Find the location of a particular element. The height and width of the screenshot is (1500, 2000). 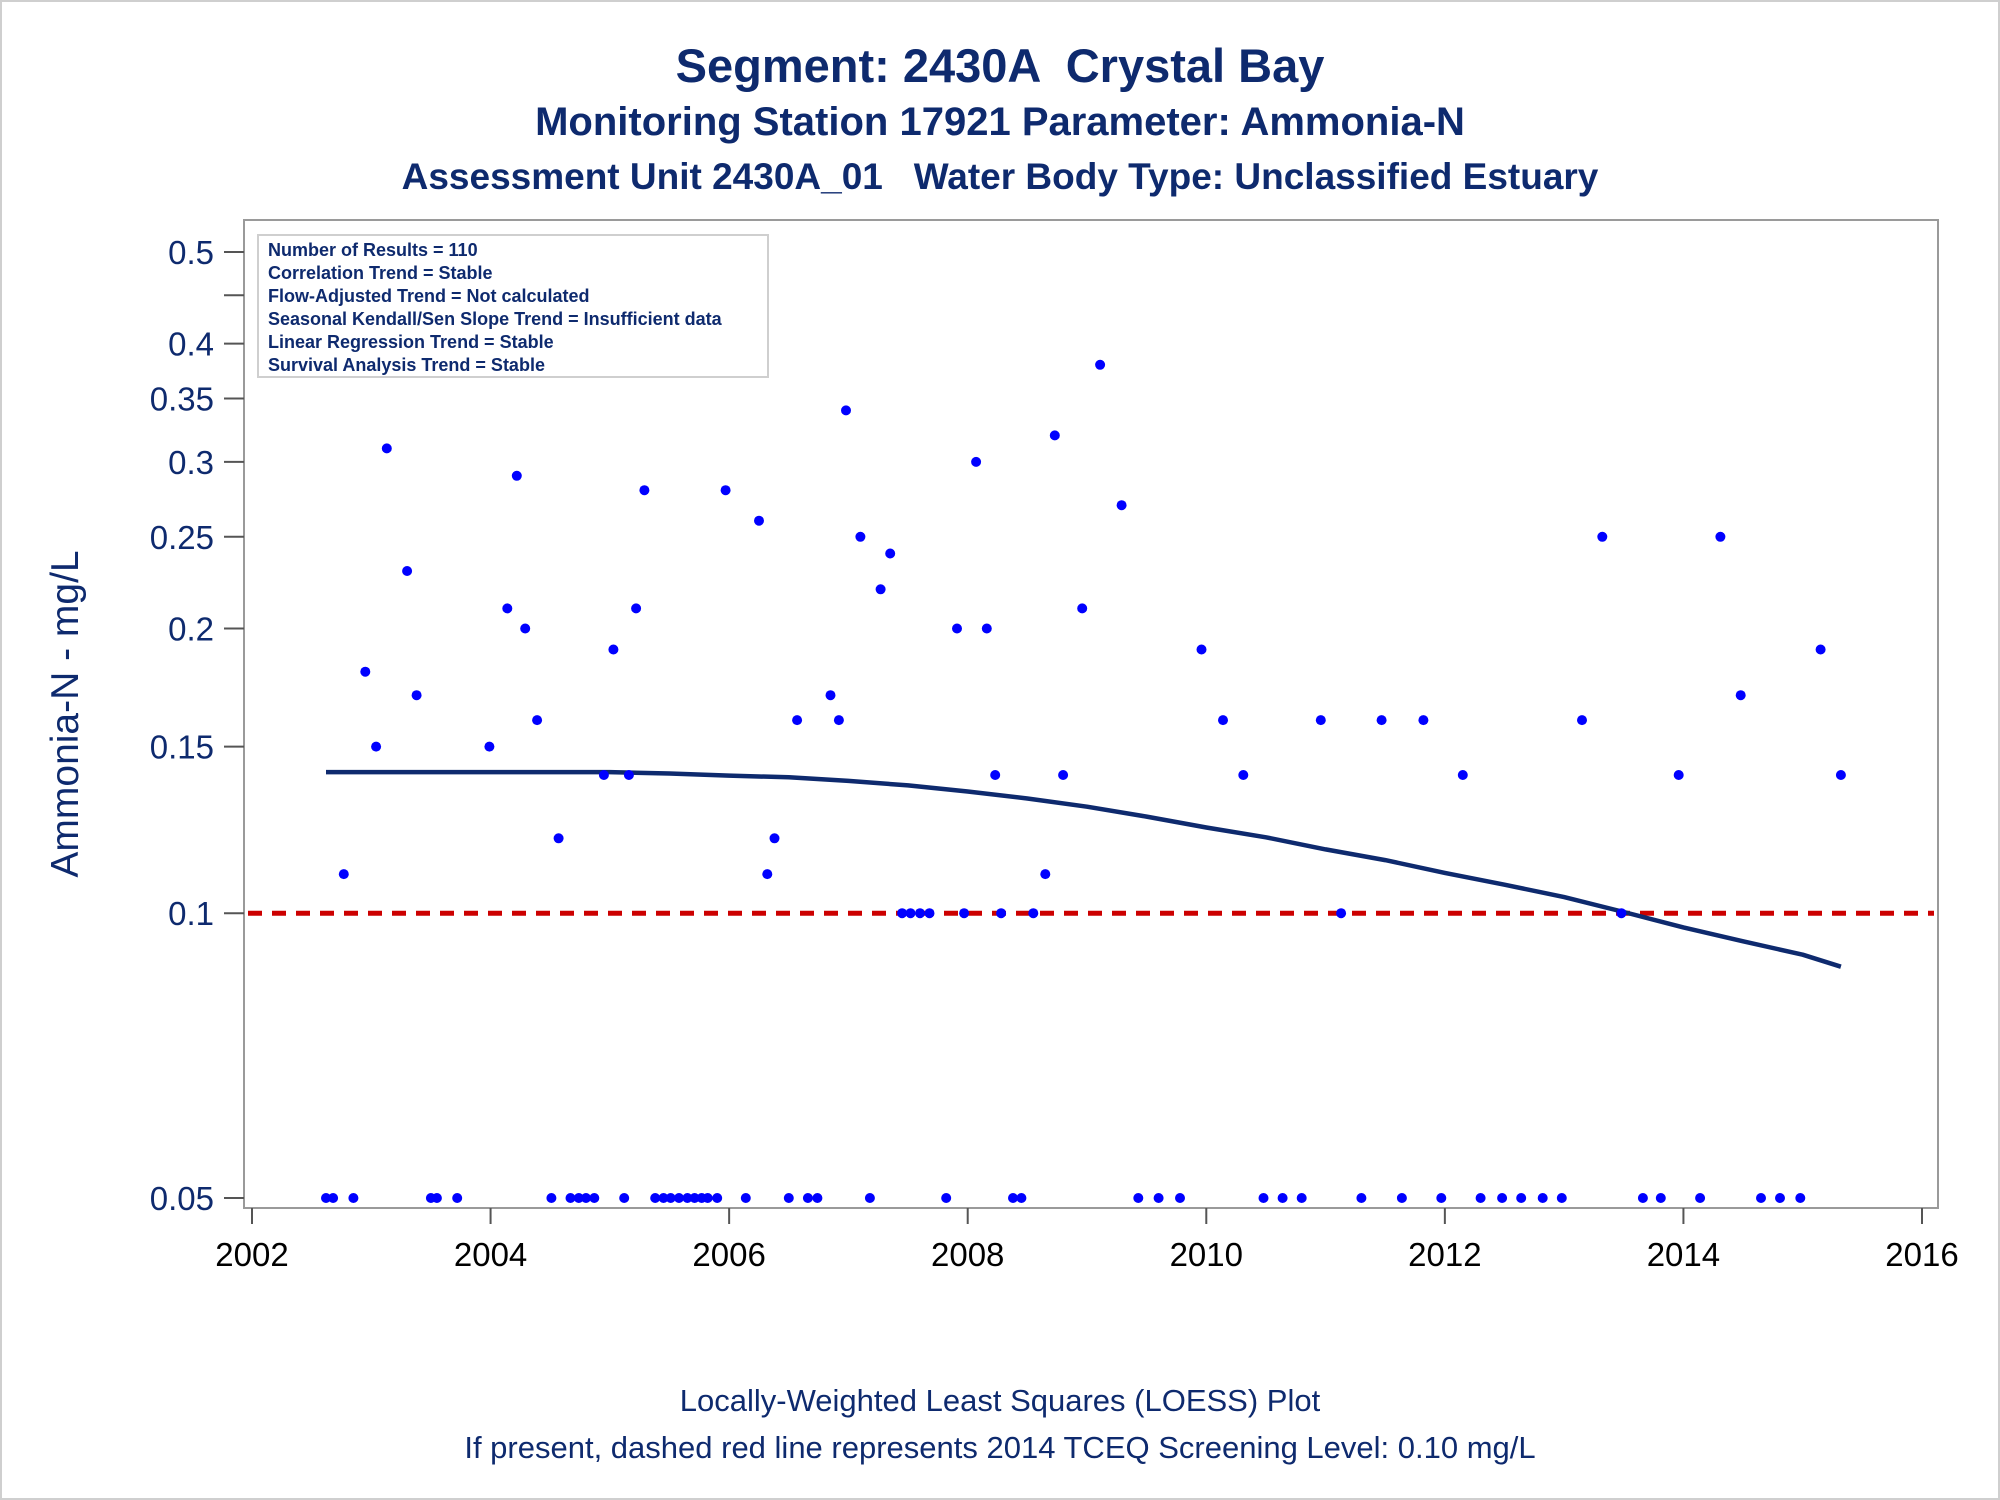

stats-box-line: Correlation Trend = Stable is located at coordinates (380, 273).